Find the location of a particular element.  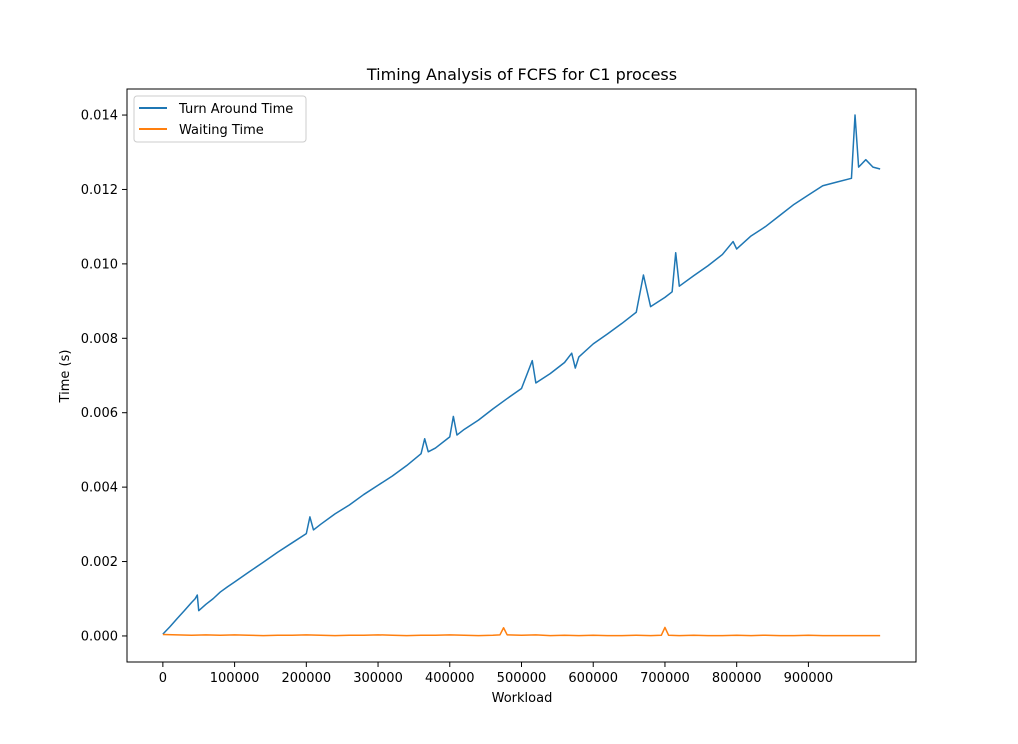

y-axis-ticks: 0.000 0.002 0.004 0.006 0.008 0.010 0.012 0.014 is located at coordinates (104, 376).